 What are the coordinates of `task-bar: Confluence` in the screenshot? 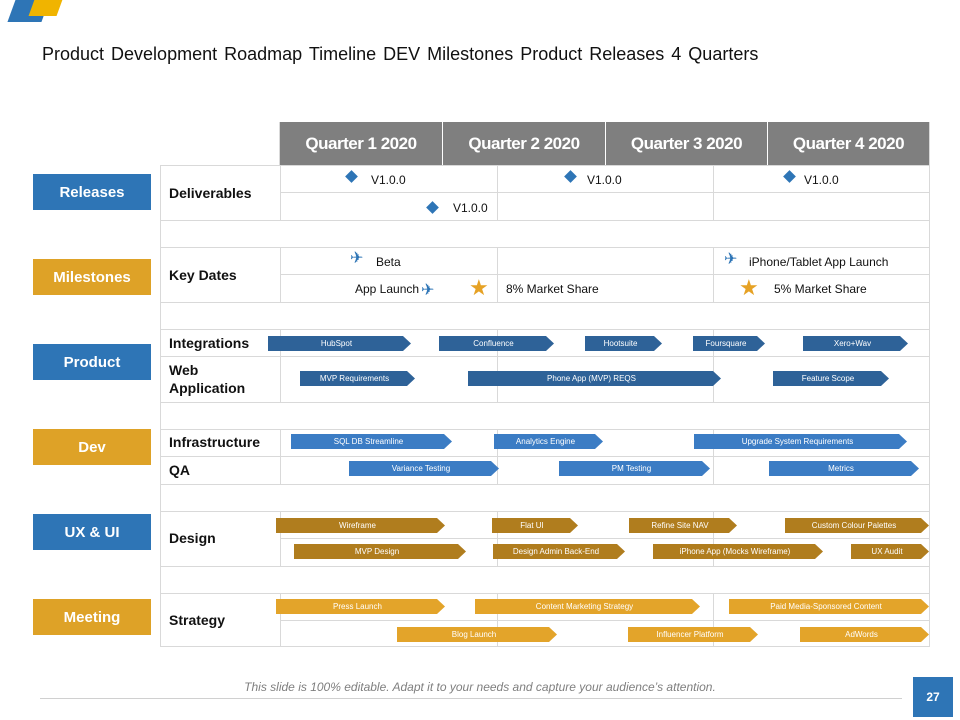 It's located at (496, 343).